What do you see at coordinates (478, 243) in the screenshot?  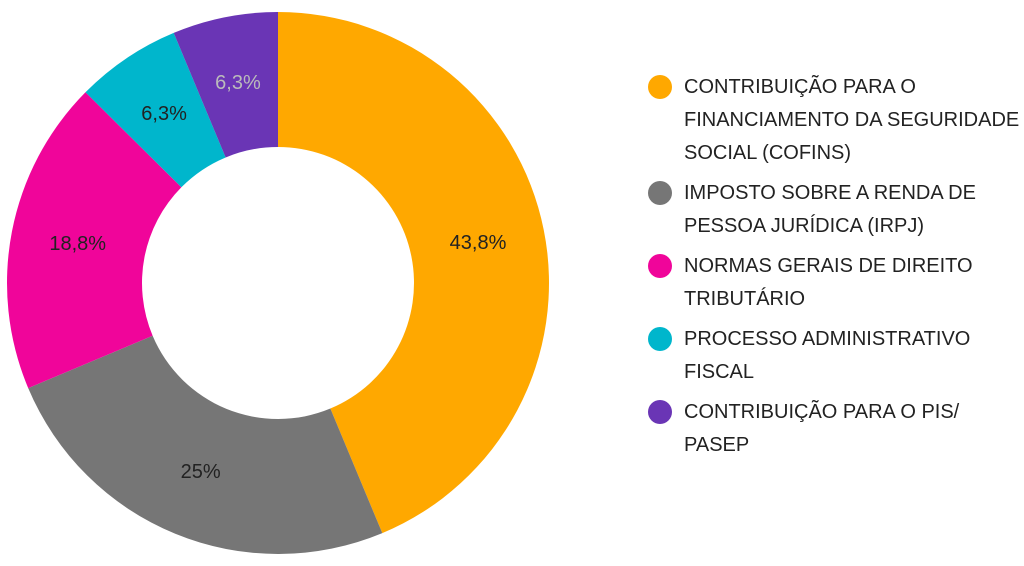 I see `slice-value-label-0: 43,8%` at bounding box center [478, 243].